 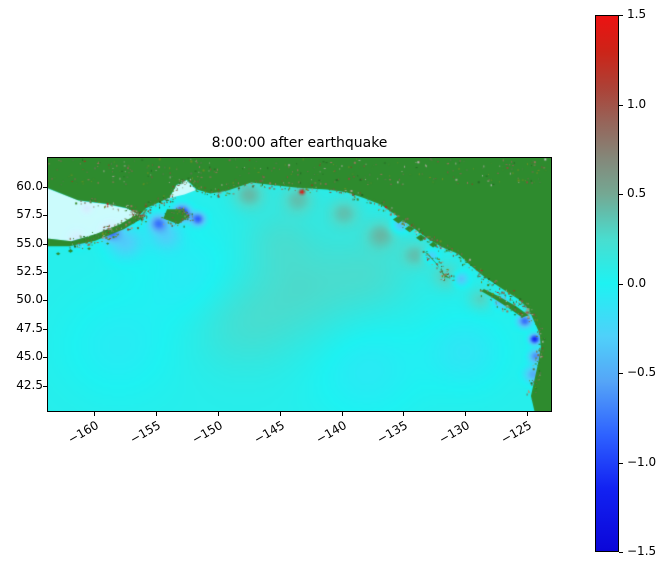 I want to click on colorbar-tick-label: −0.5, so click(x=642, y=372).